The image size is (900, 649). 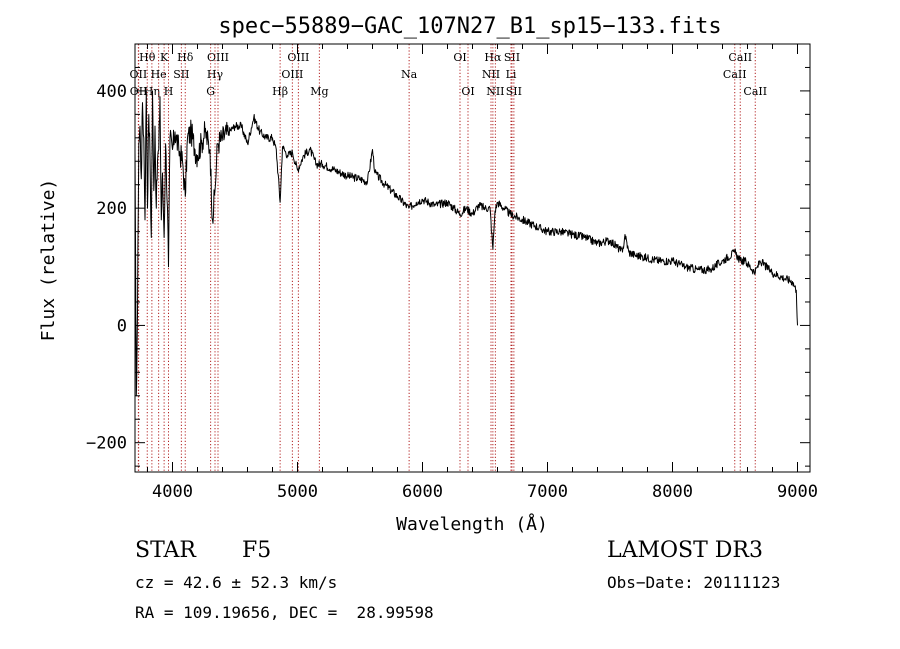 I want to click on line-label-26: CaII, so click(x=735, y=74).